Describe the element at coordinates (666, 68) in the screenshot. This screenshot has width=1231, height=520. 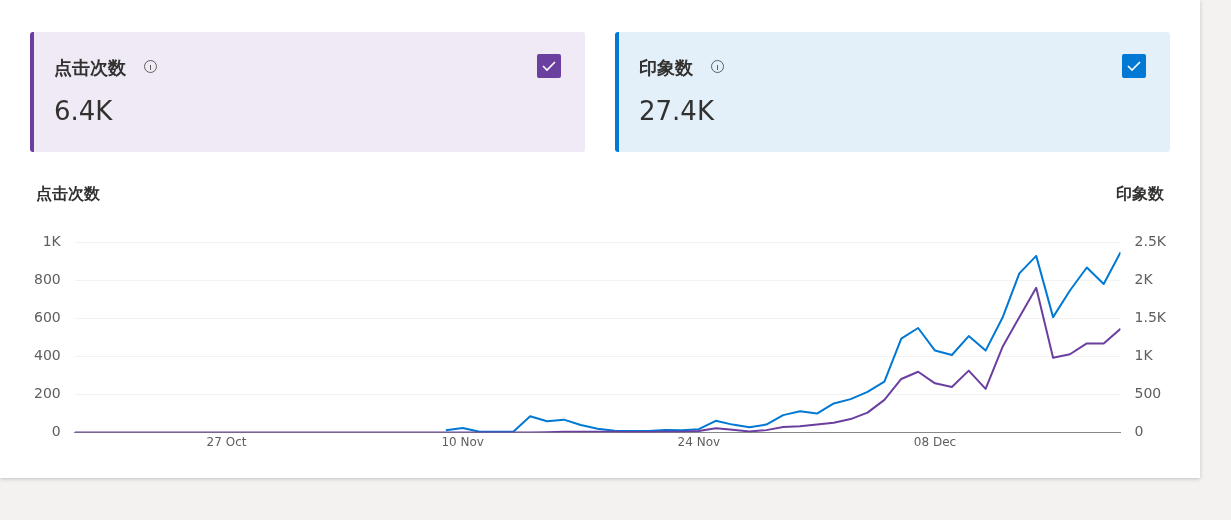
I see `category-label: 印象数` at that location.